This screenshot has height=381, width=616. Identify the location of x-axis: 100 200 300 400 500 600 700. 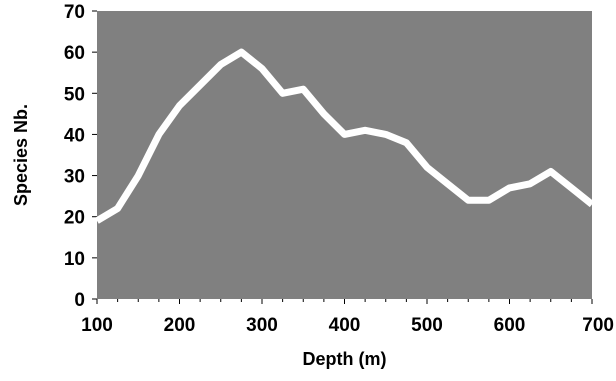
(347, 317).